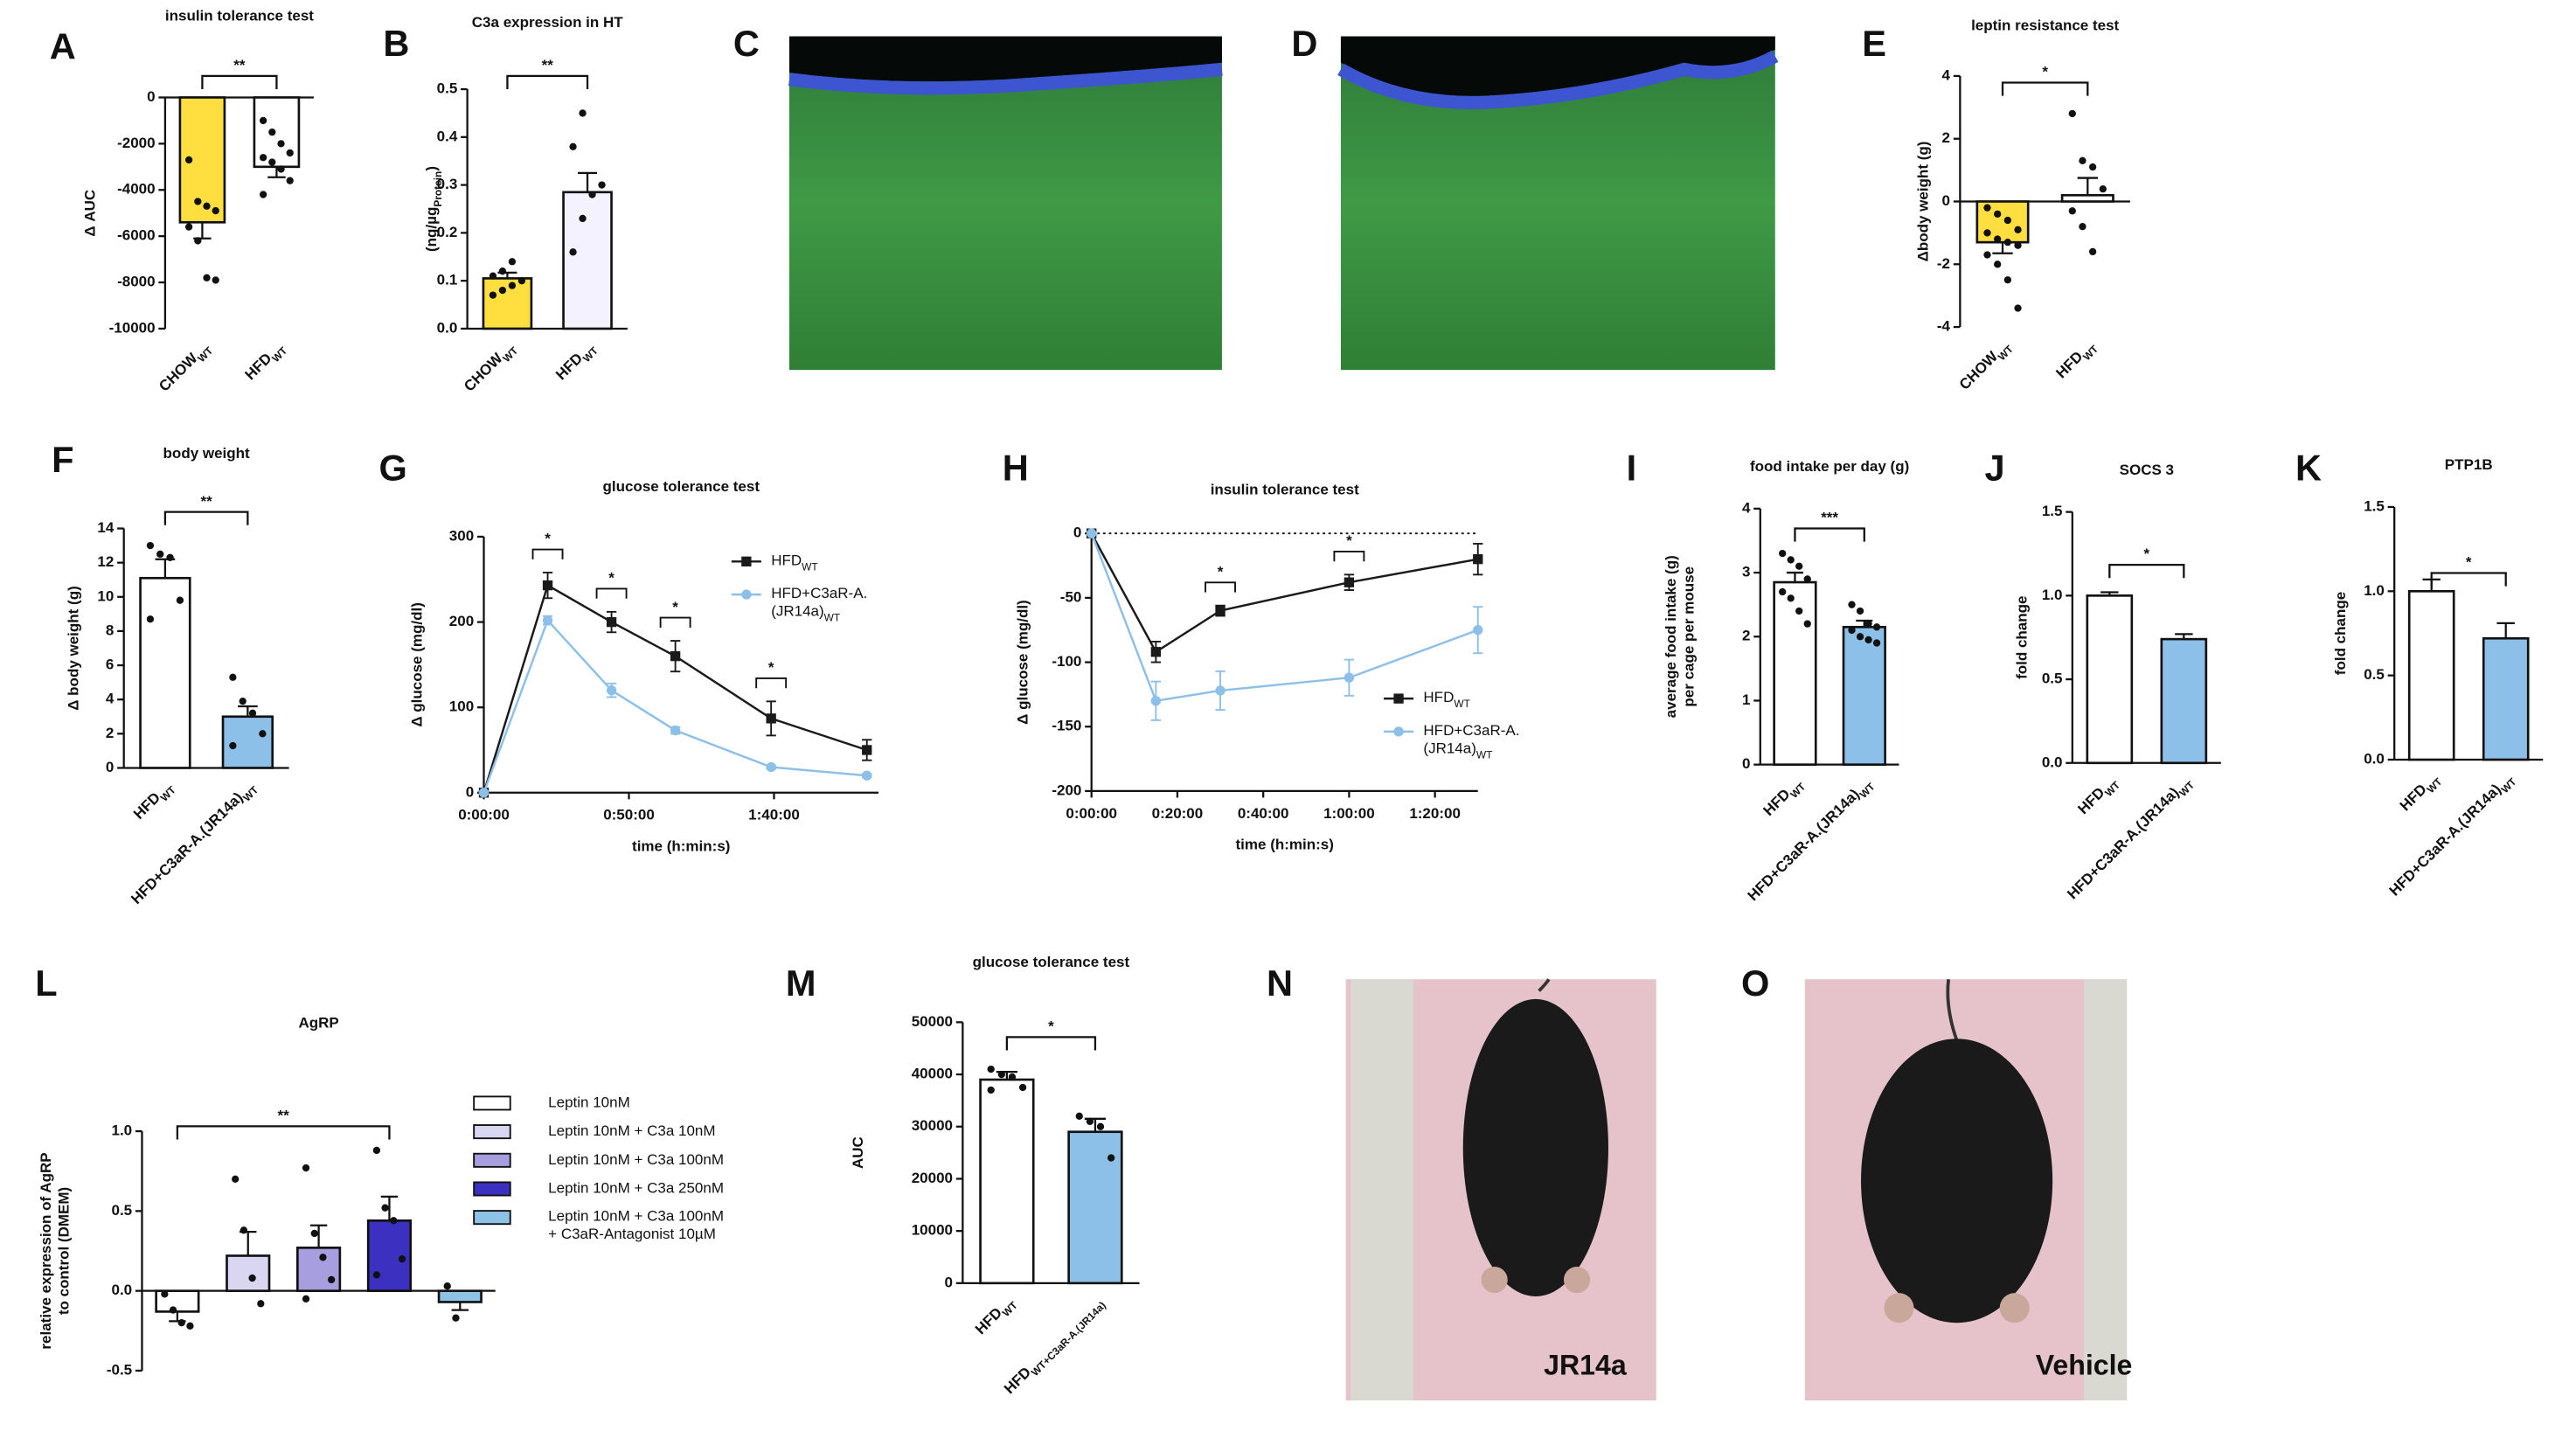 The image size is (2576, 1445). What do you see at coordinates (2340, 633) in the screenshot?
I see `y-axis-label: fold change` at bounding box center [2340, 633].